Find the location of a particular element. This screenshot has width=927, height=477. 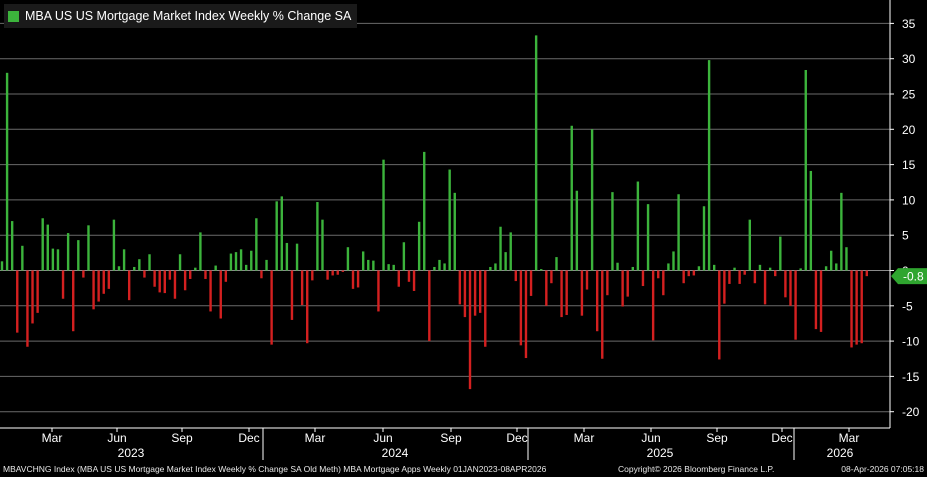

x-year-label: 2023 is located at coordinates (131, 453).